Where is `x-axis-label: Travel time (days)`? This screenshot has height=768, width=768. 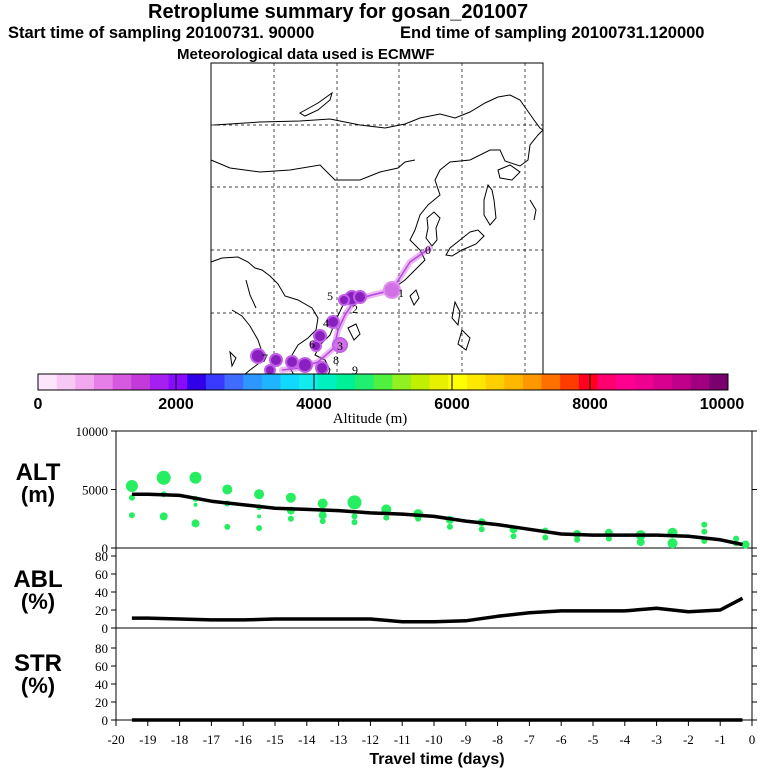 x-axis-label: Travel time (days) is located at coordinates (436, 759).